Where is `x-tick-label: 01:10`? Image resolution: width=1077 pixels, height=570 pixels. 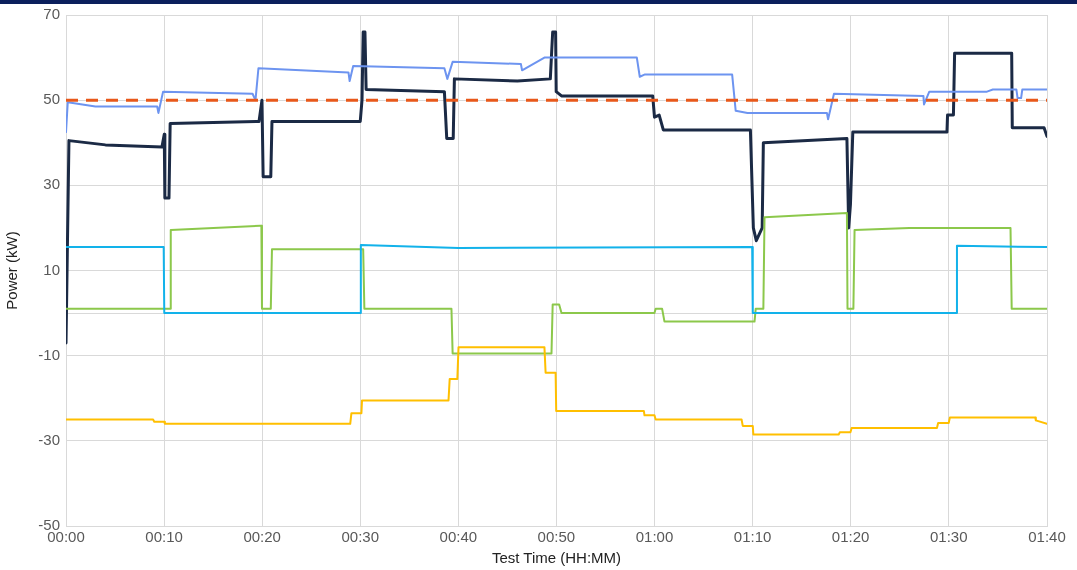 x-tick-label: 01:10 is located at coordinates (752, 537).